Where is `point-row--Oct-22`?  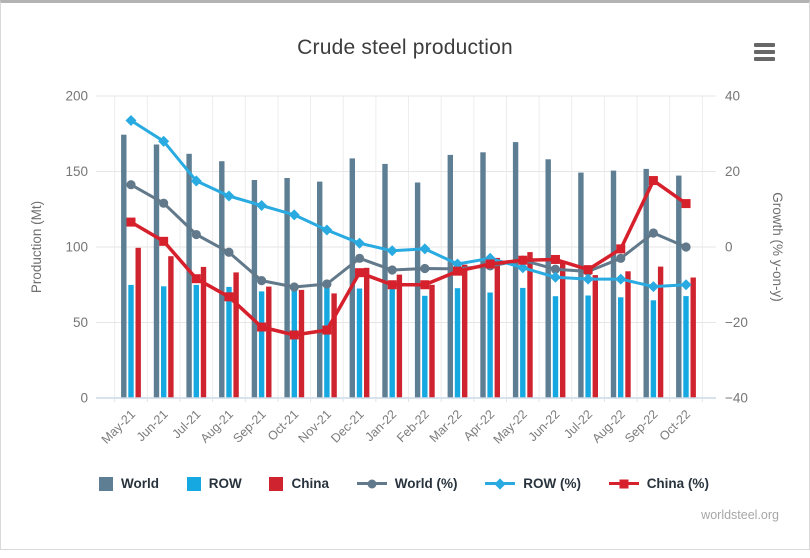 point-row--Oct-22 is located at coordinates (686, 285).